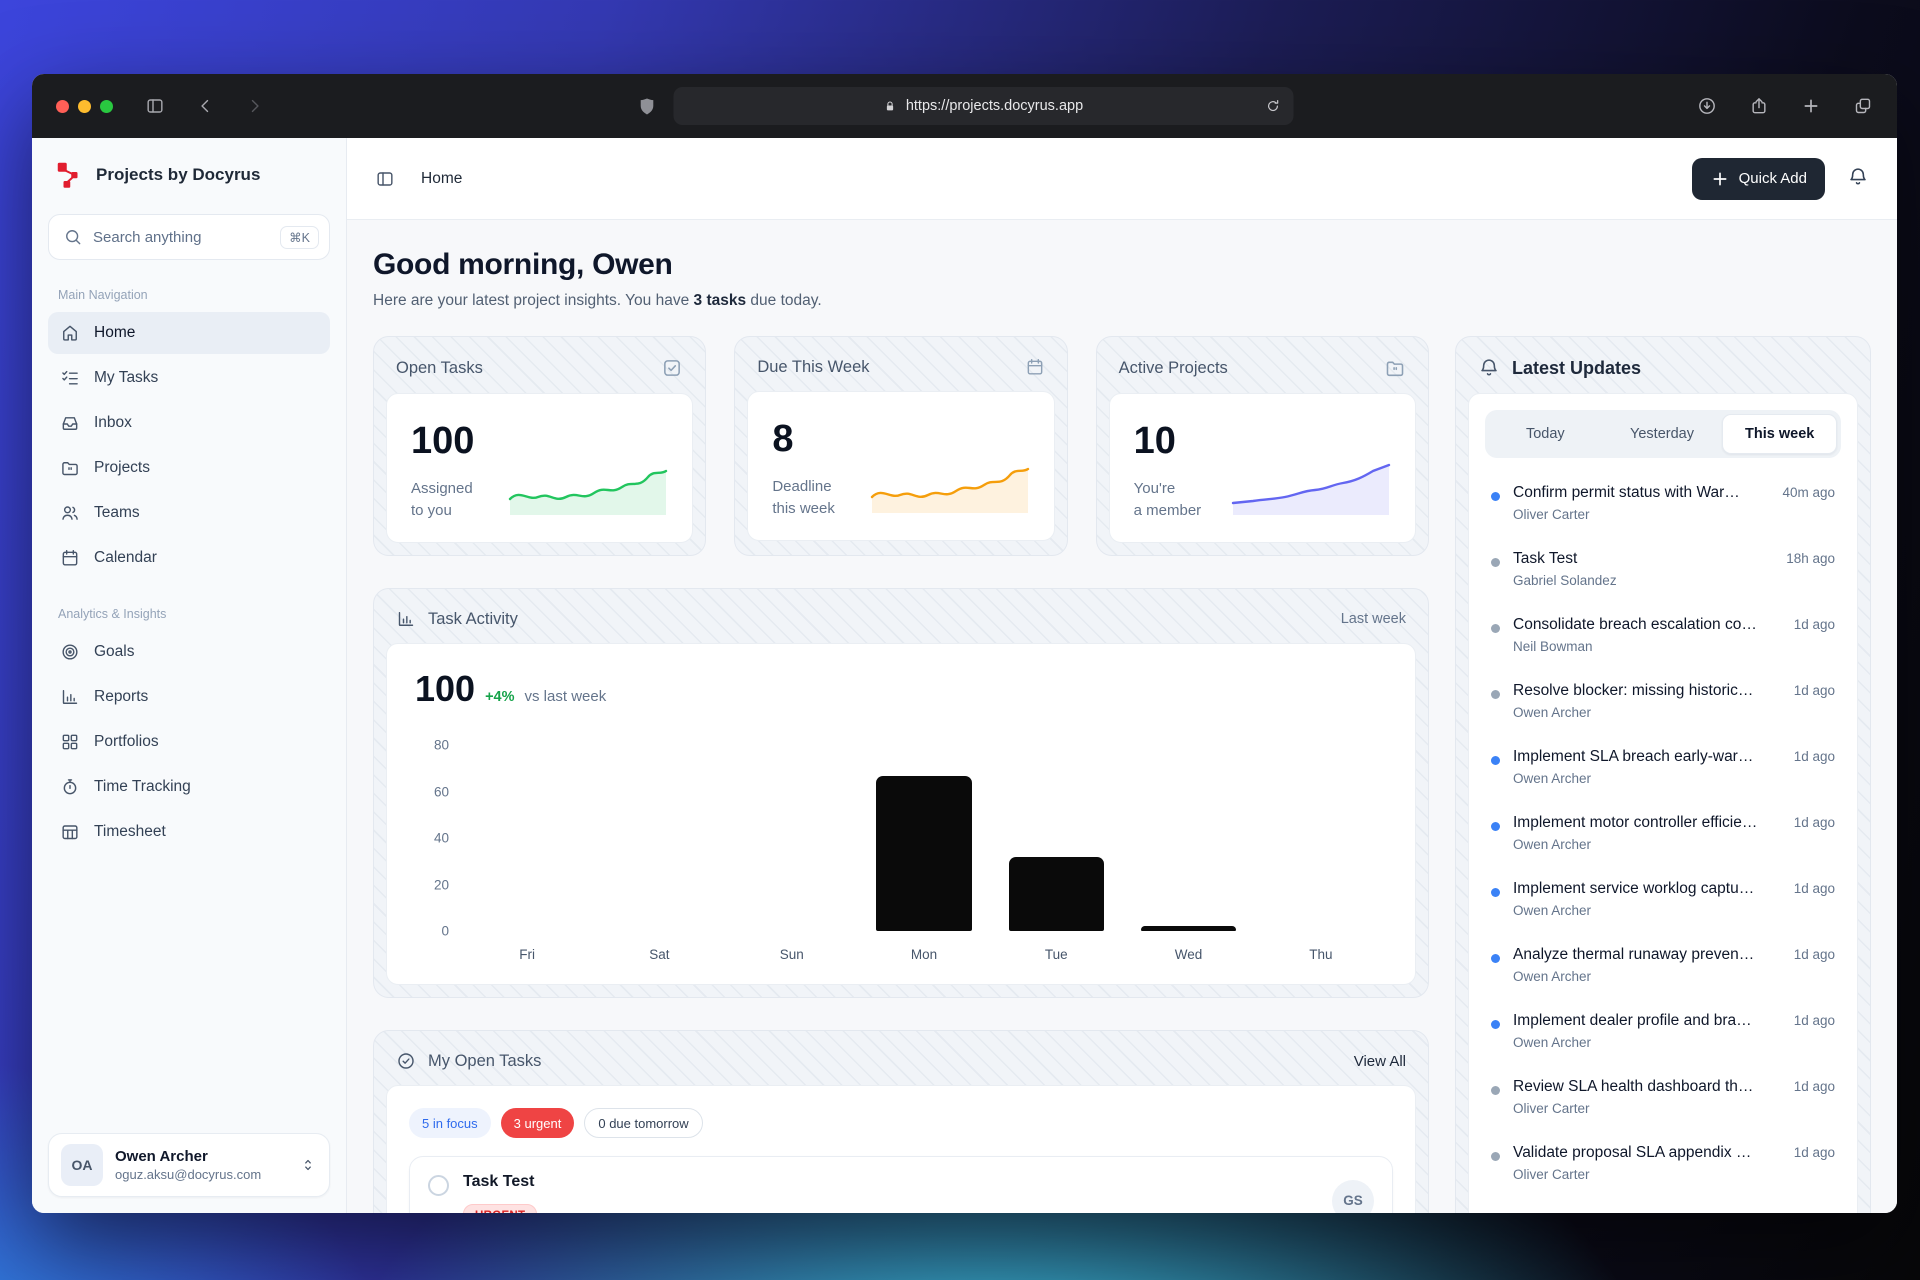 The image size is (1920, 1280). Describe the element at coordinates (299, 237) in the screenshot. I see `search-shortcut-badge: ⌘K` at that location.